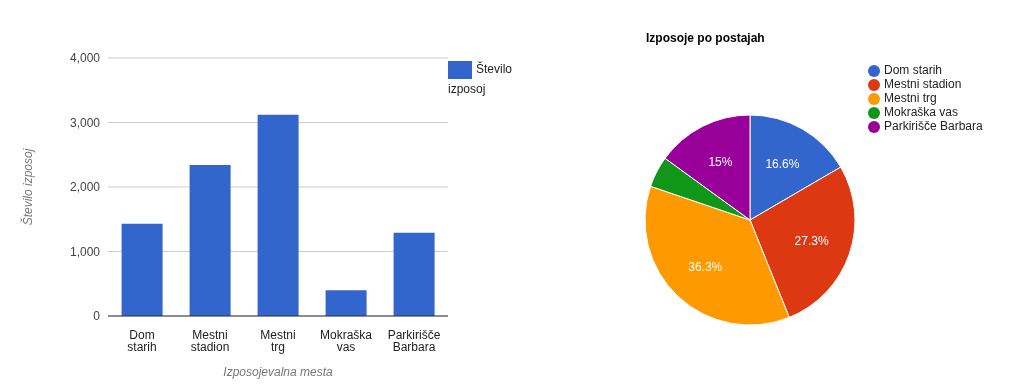  I want to click on y-tick-label: 1,000, so click(85, 251).